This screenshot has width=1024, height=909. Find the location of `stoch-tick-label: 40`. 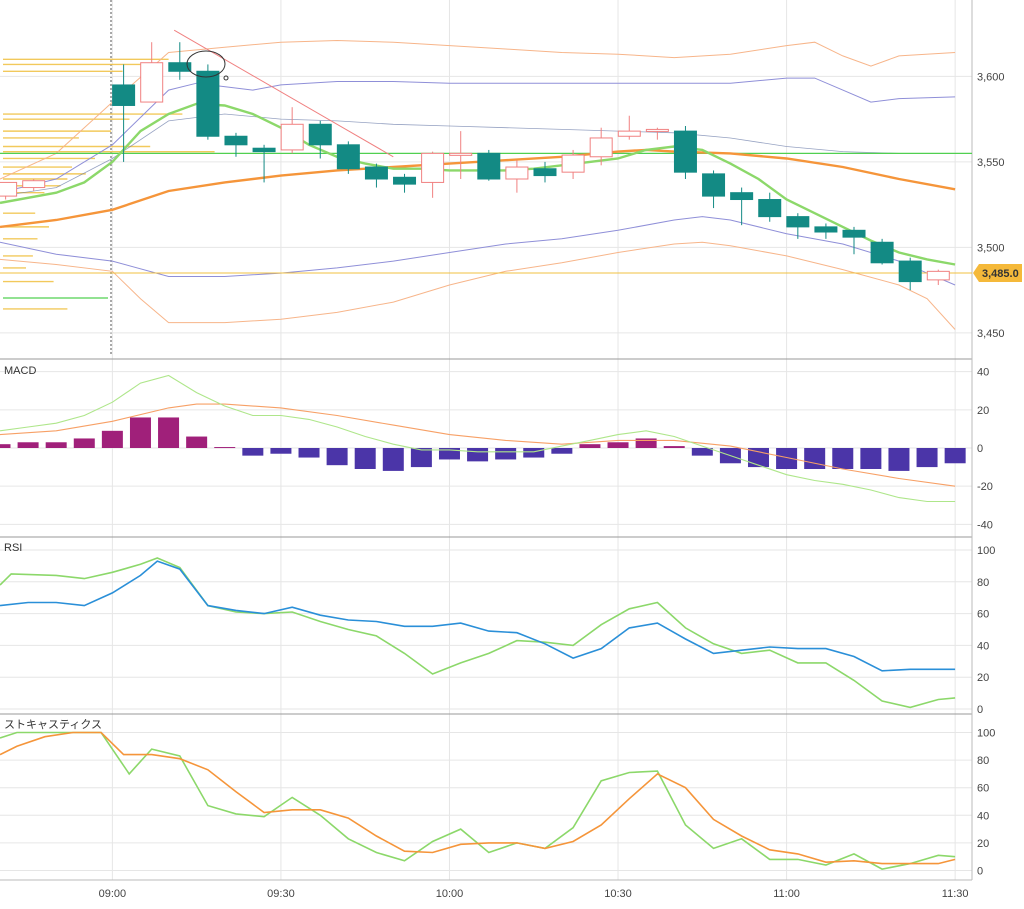

stoch-tick-label: 40 is located at coordinates (983, 816).